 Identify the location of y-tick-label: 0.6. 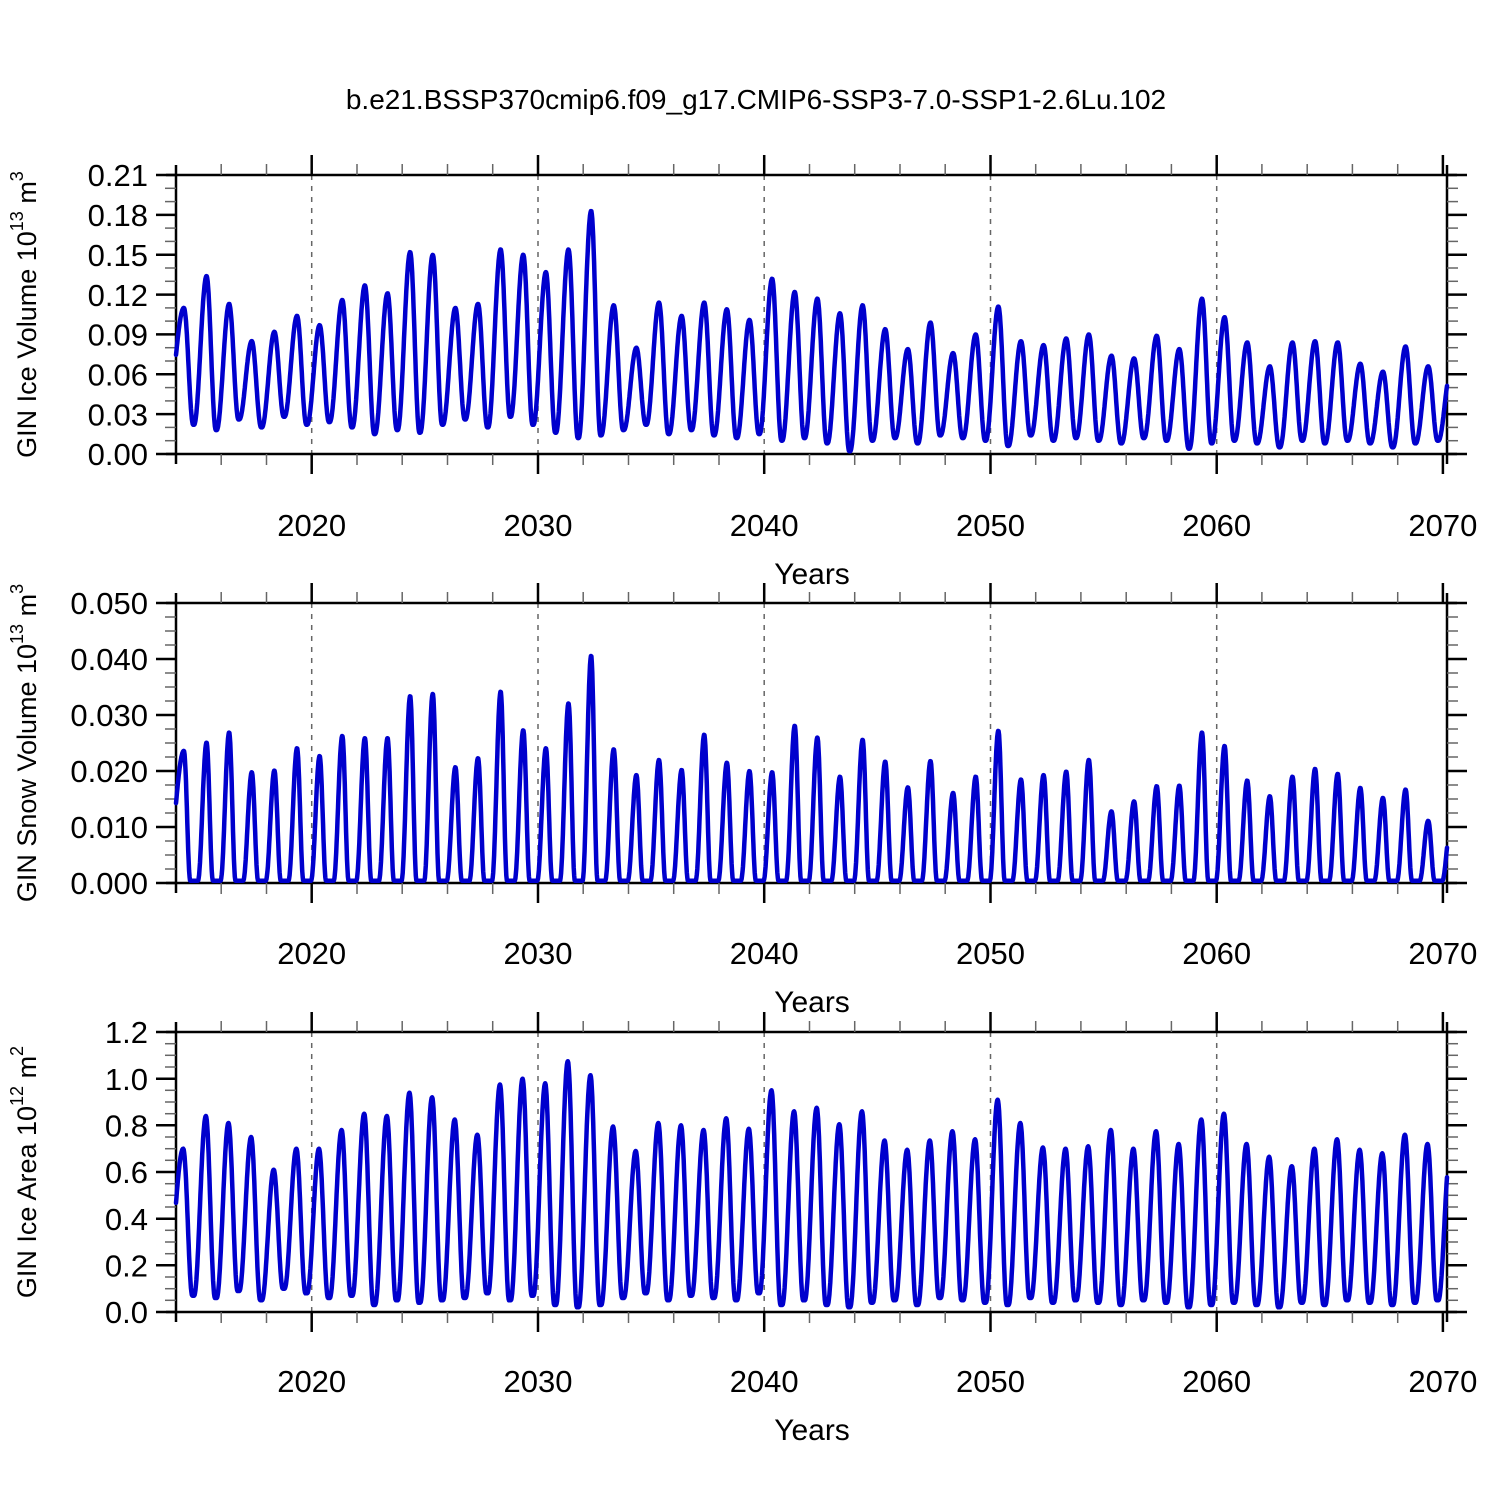
(126, 1172).